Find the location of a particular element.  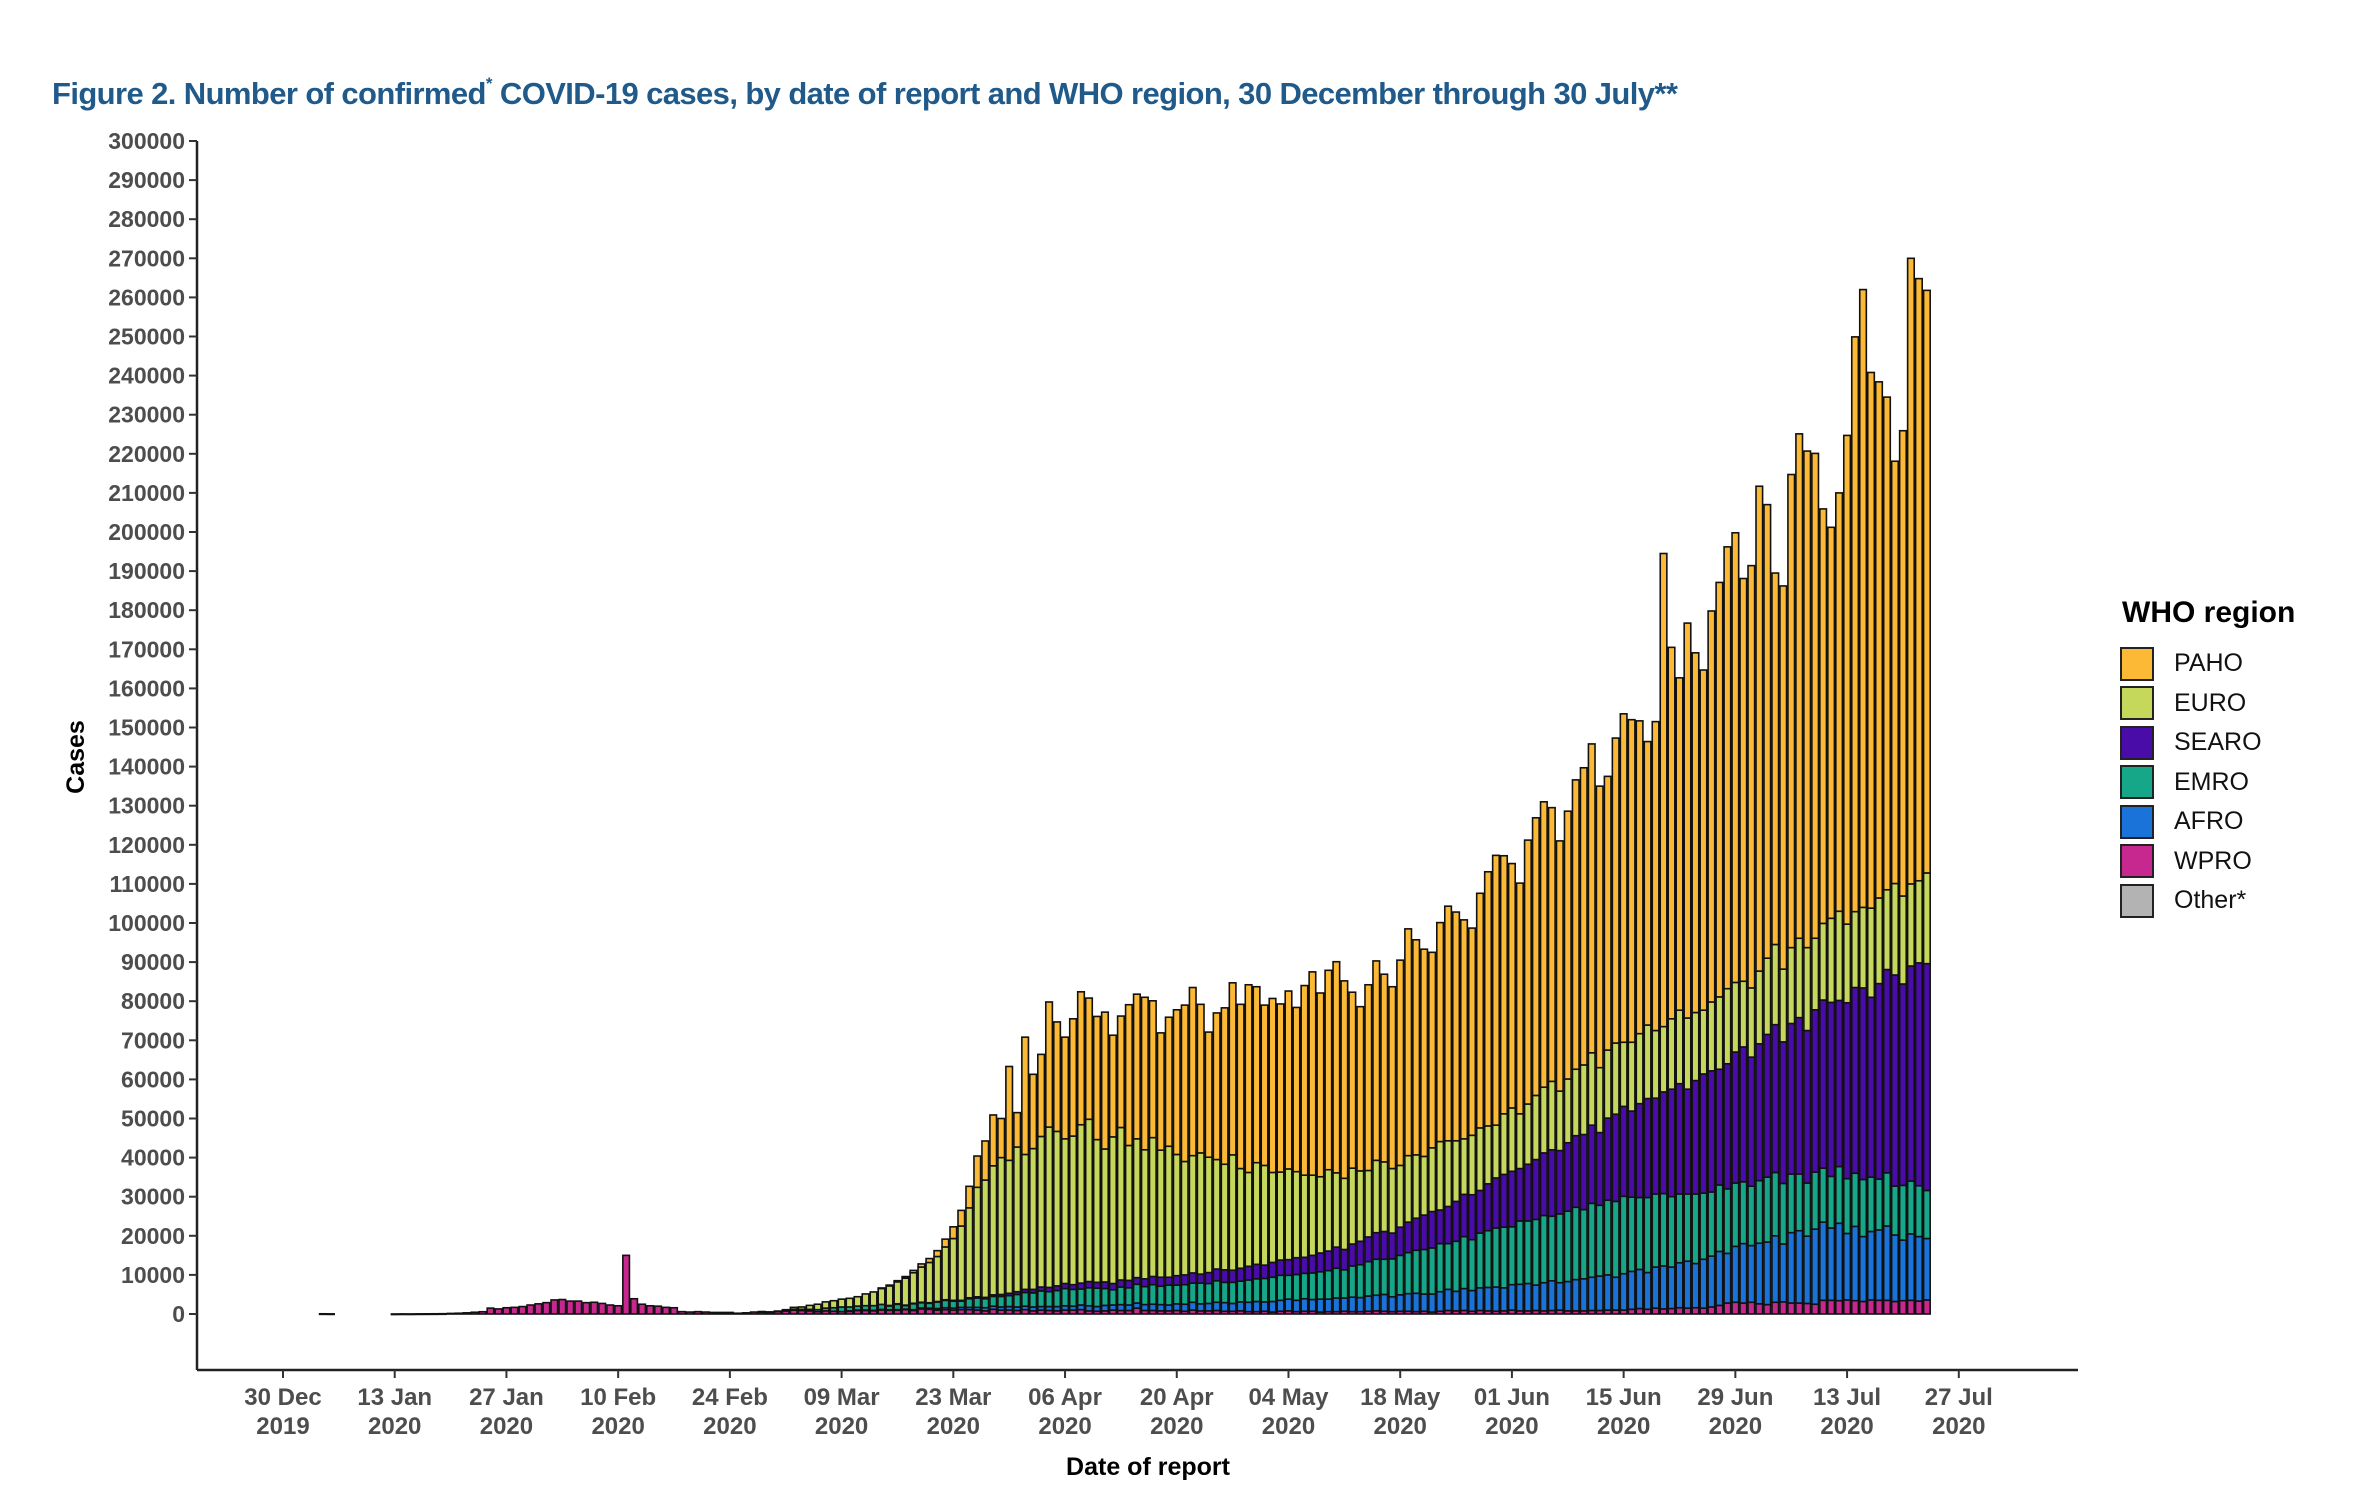

x-tick-label: 20 Apr is located at coordinates (1177, 1397).